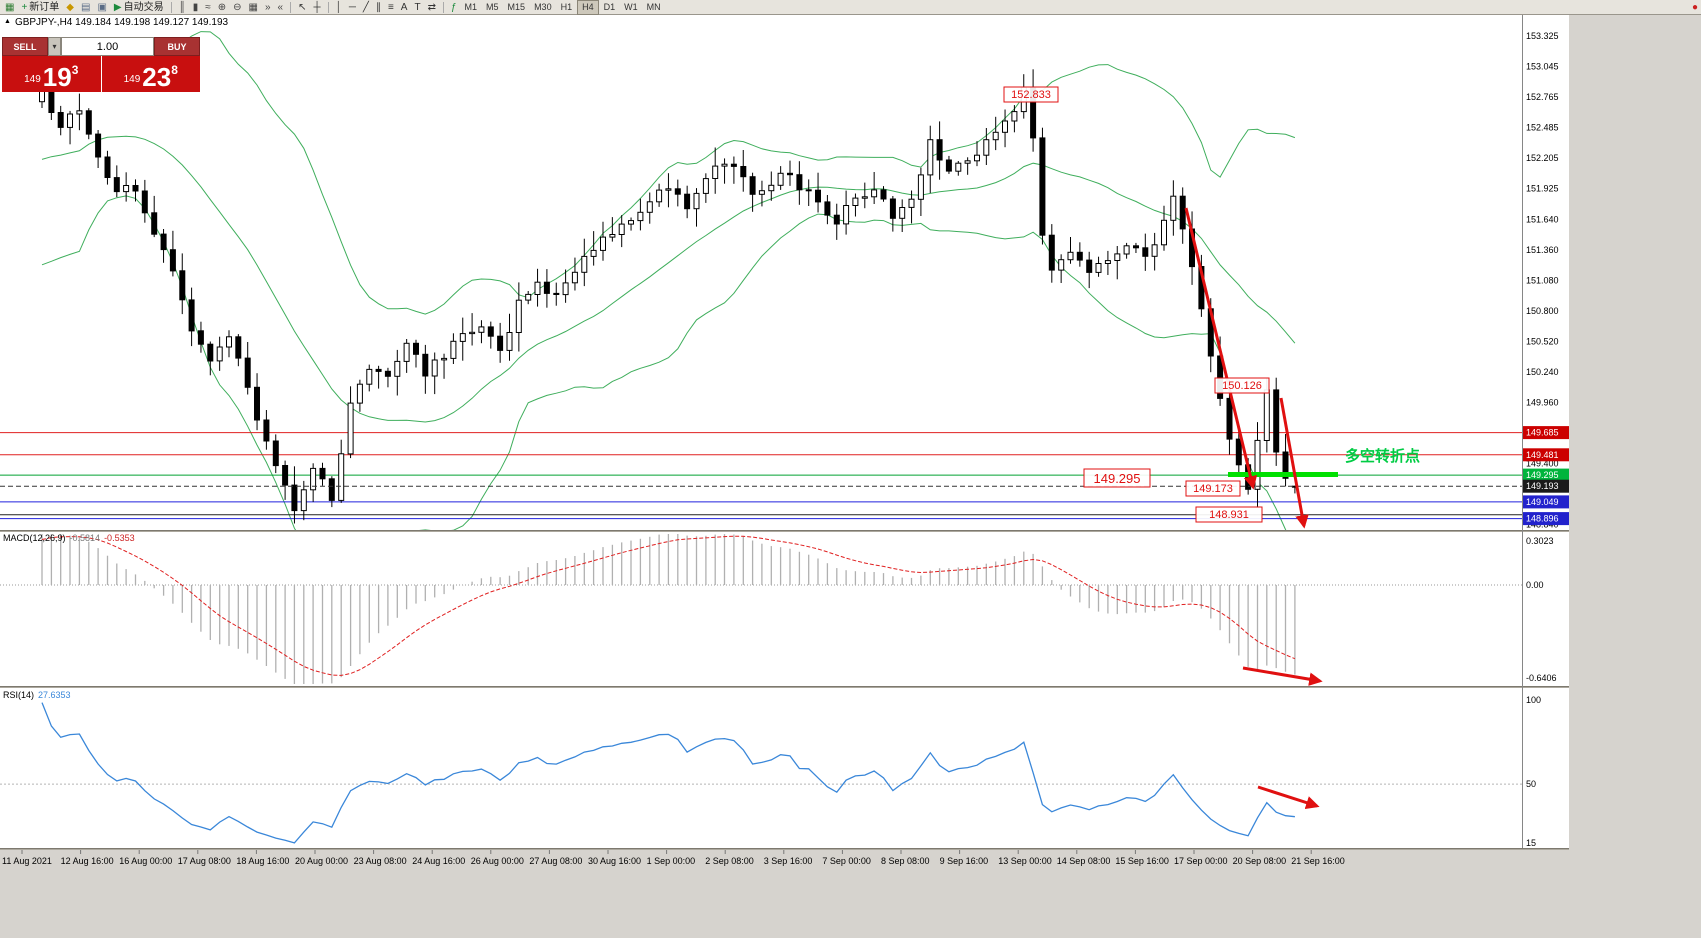  What do you see at coordinates (1546, 519) in the screenshot?
I see `price-axis-badge: 148.896` at bounding box center [1546, 519].